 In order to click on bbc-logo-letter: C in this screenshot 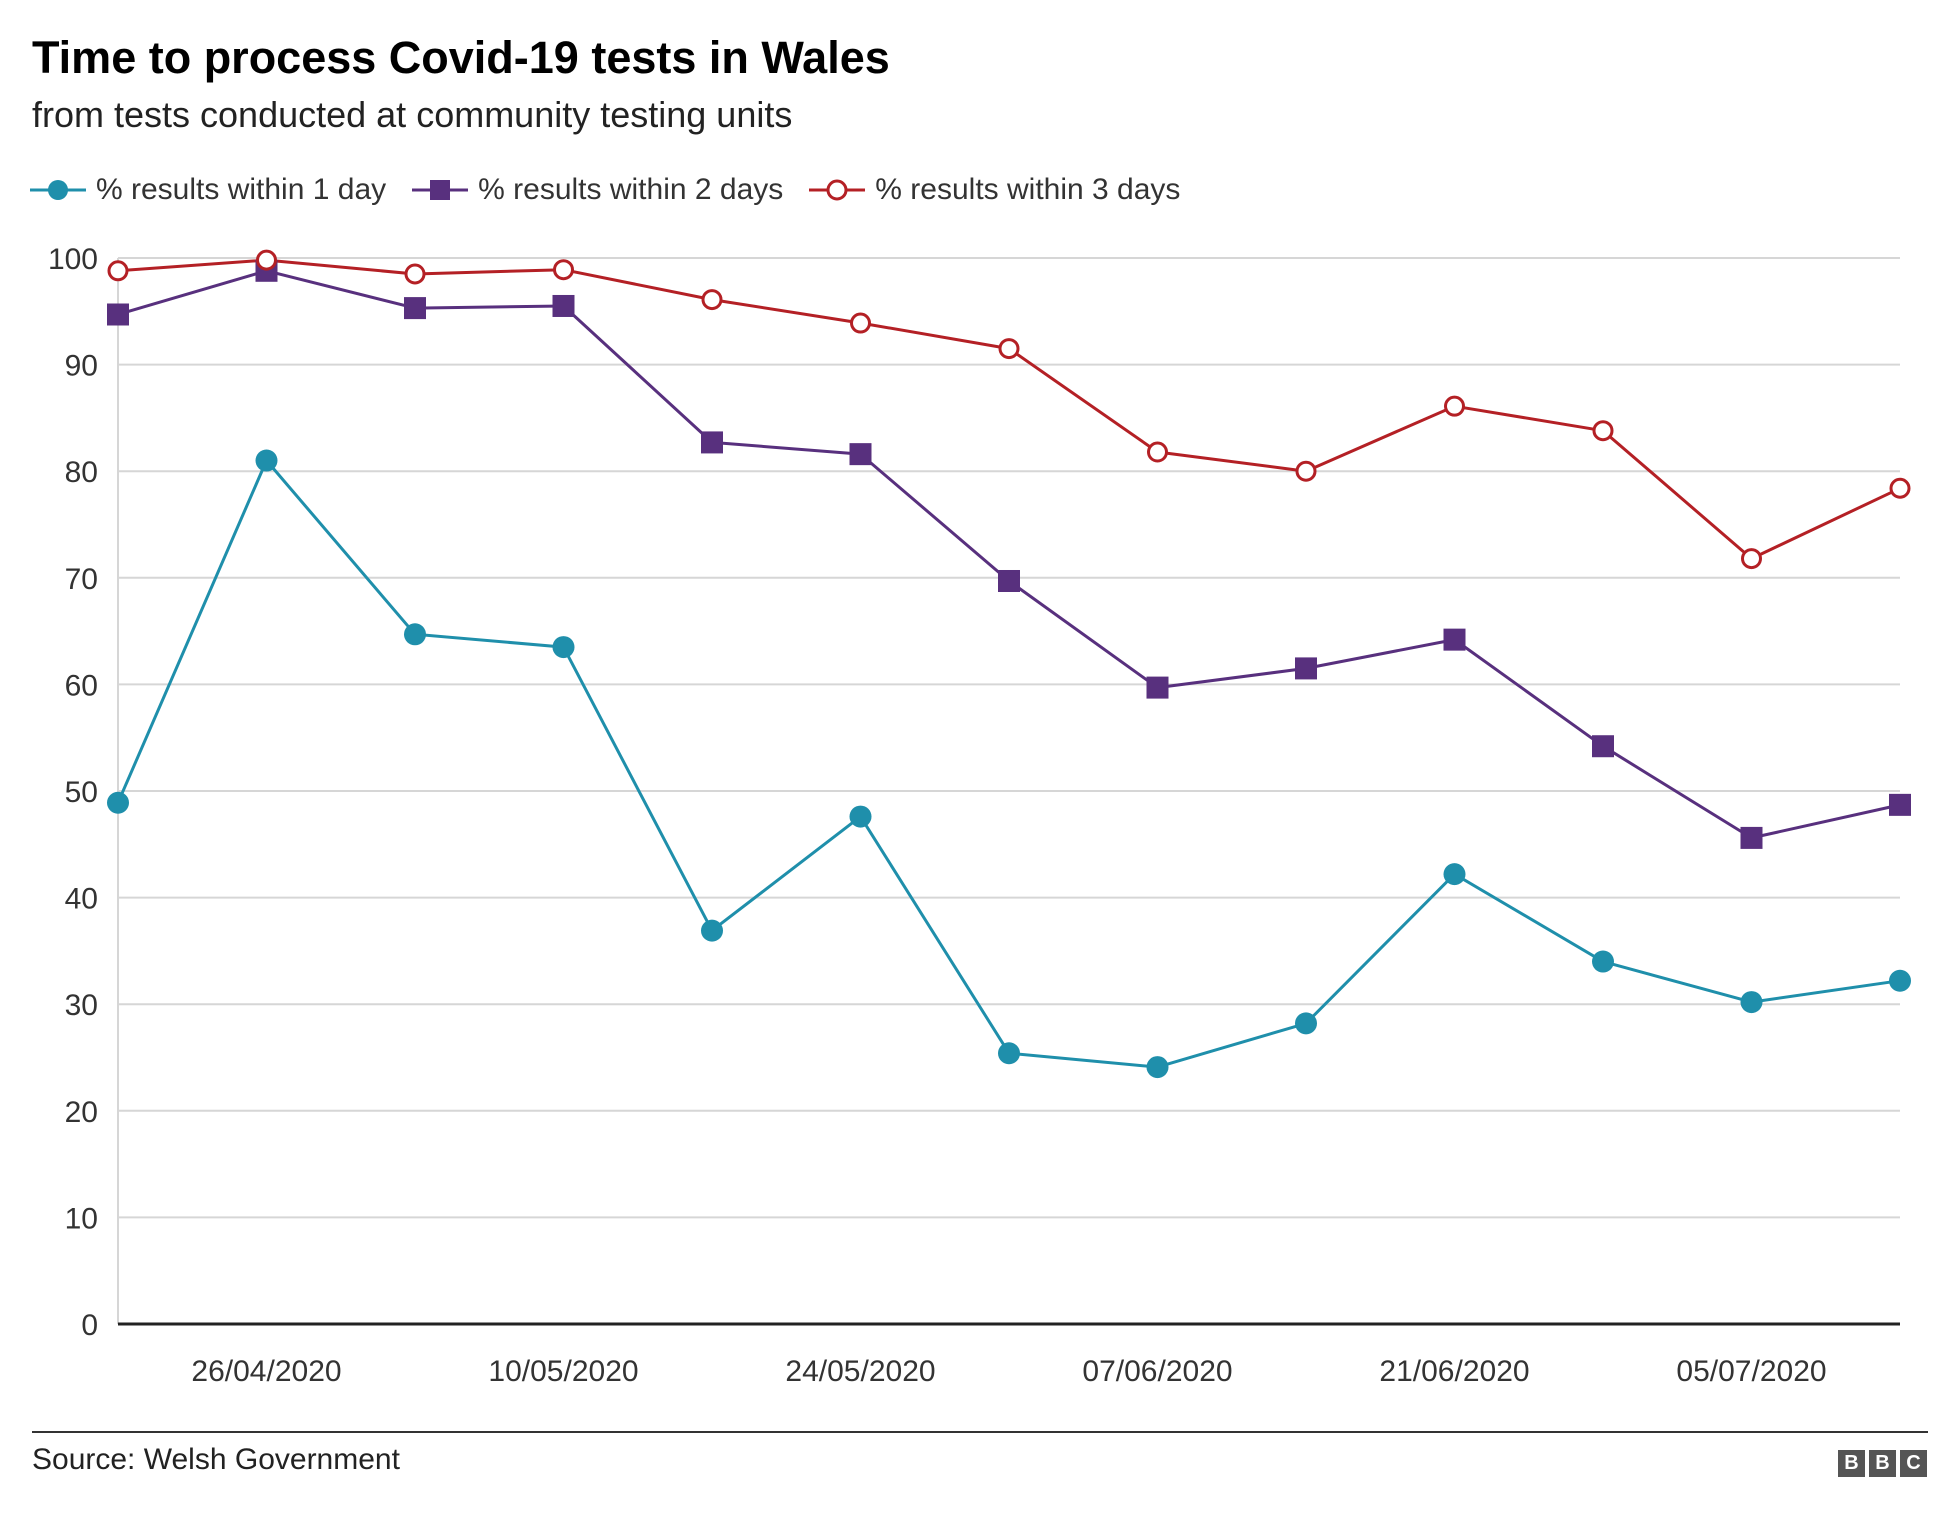, I will do `click(1913, 1463)`.